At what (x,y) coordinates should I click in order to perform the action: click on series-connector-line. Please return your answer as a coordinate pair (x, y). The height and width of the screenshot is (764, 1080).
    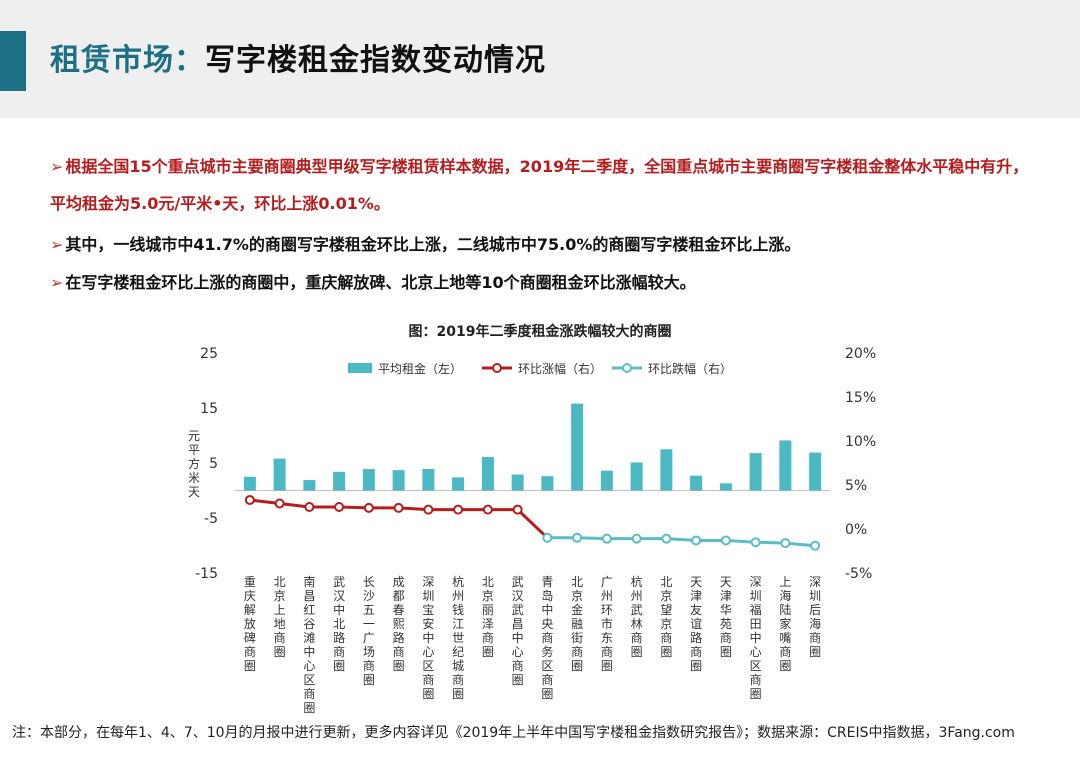
    Looking at the image, I should click on (532, 523).